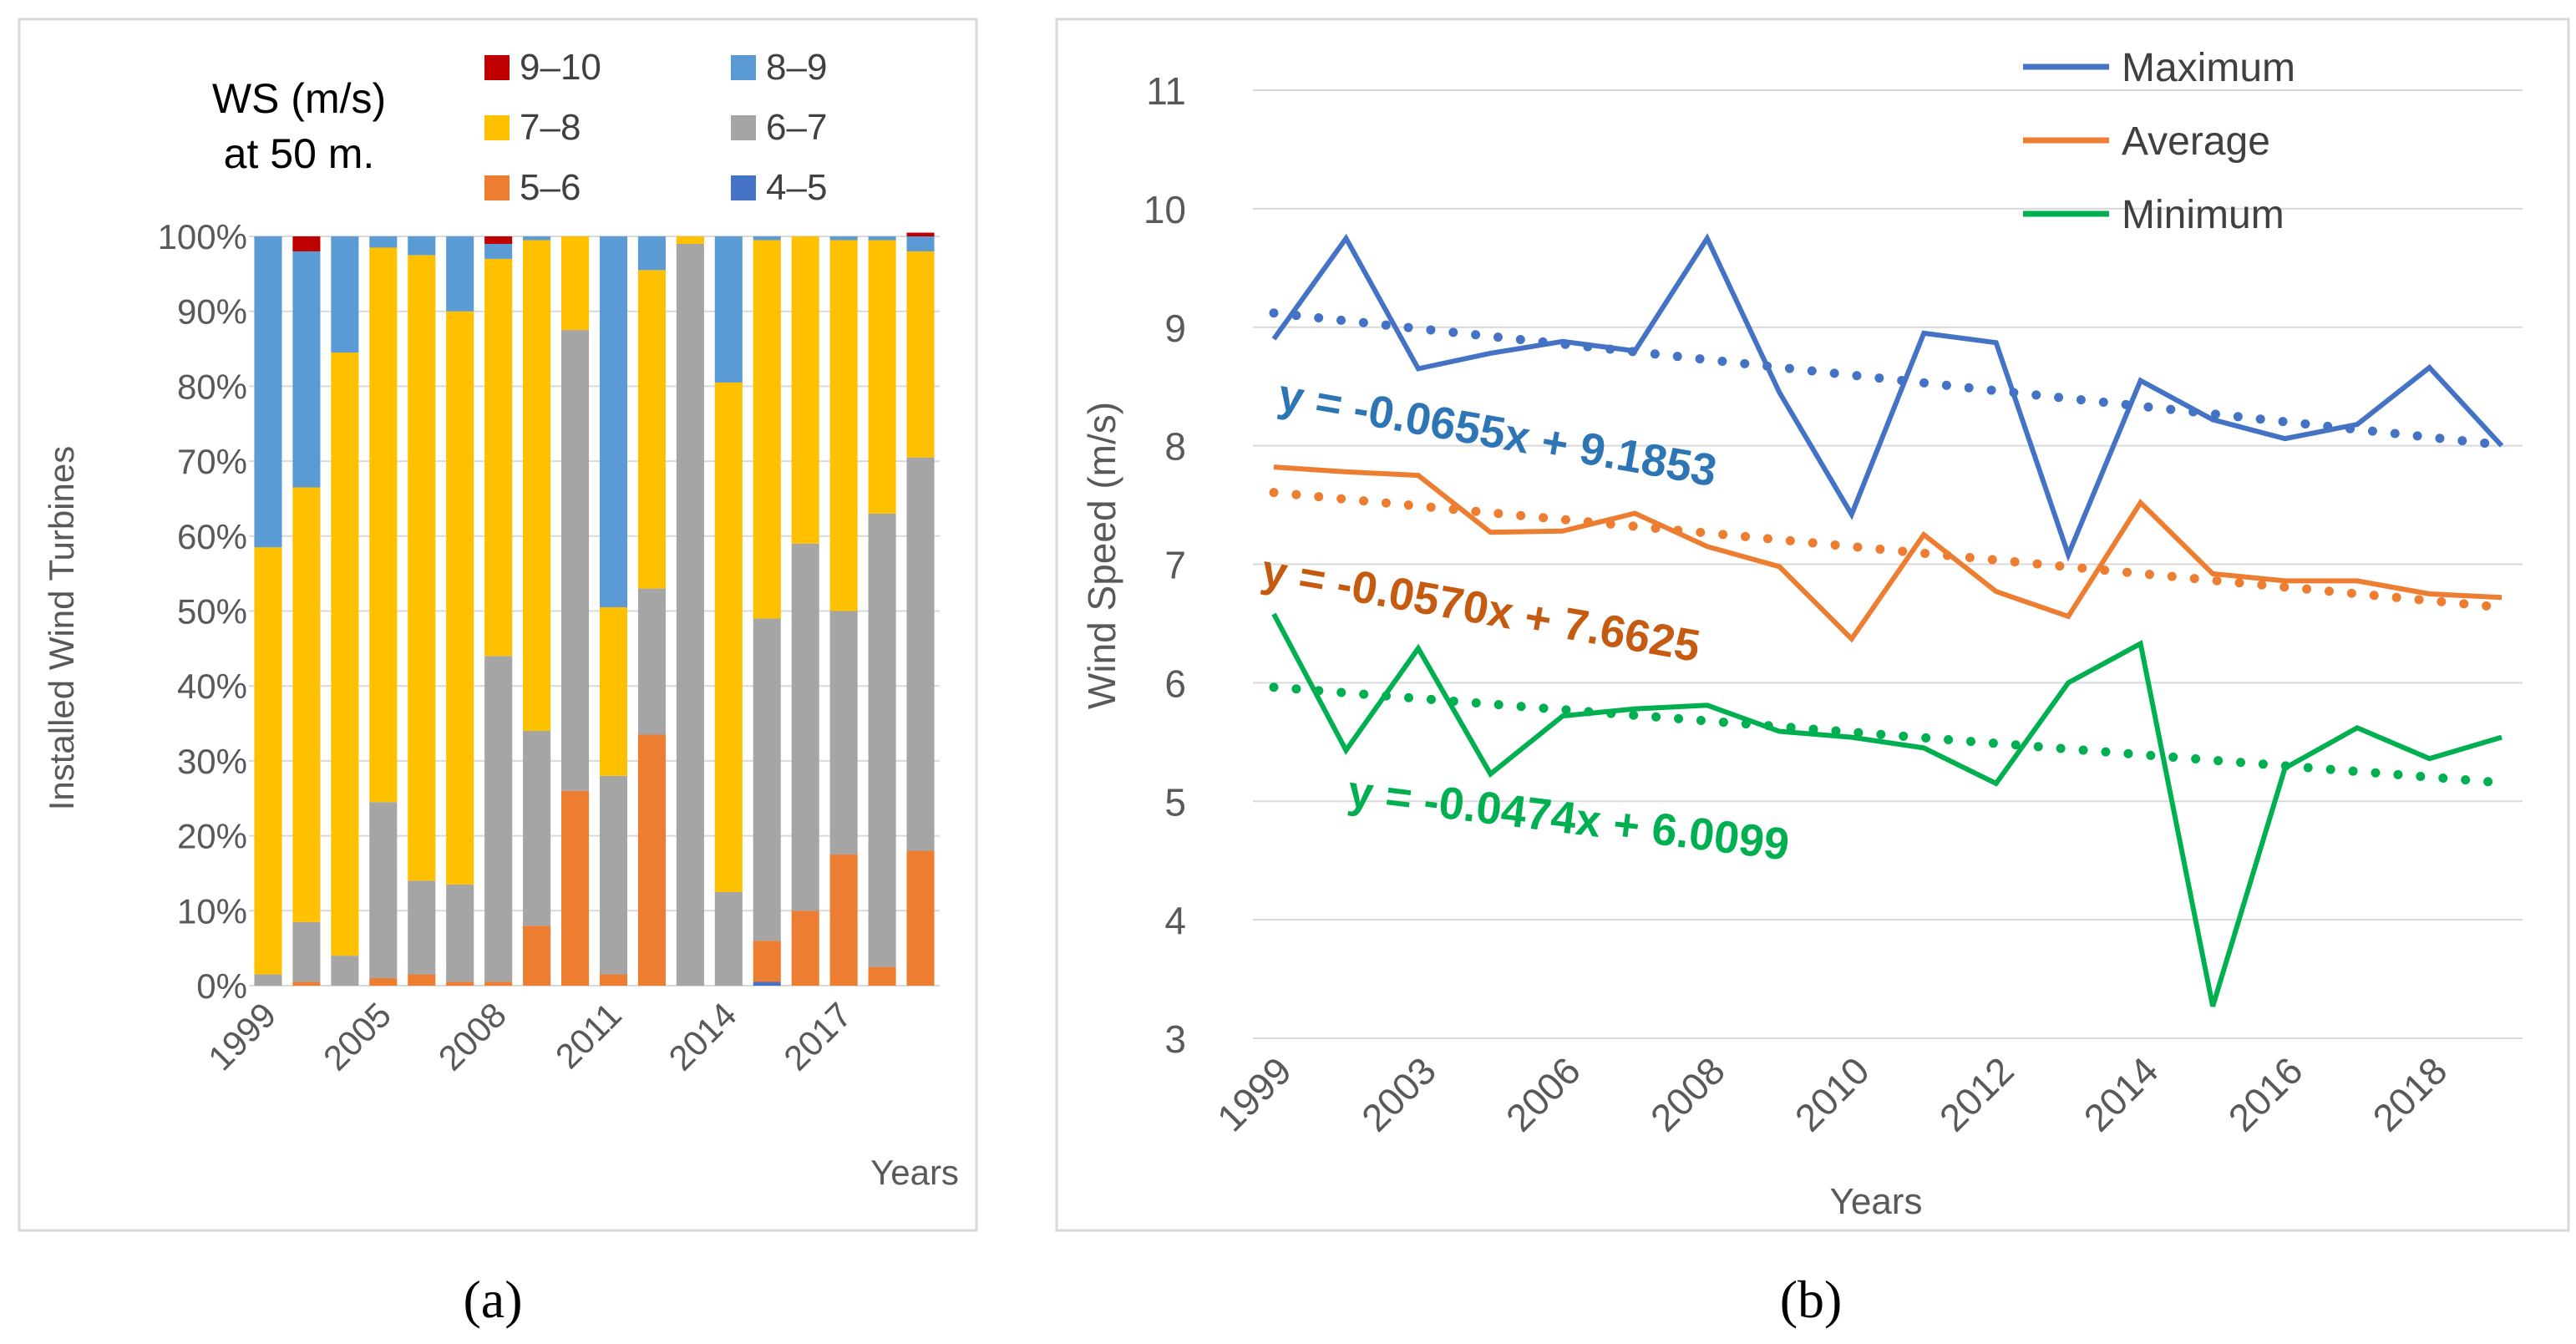  Describe the element at coordinates (2196, 141) in the screenshot. I see `b-legend-label: Average` at that location.